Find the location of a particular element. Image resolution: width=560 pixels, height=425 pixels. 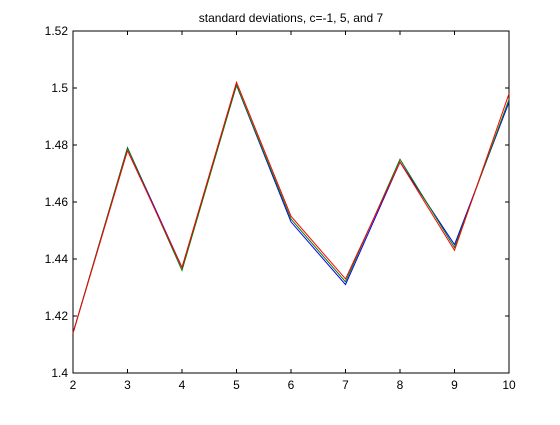

y-tick-label: 1.48 is located at coordinates (57, 145).